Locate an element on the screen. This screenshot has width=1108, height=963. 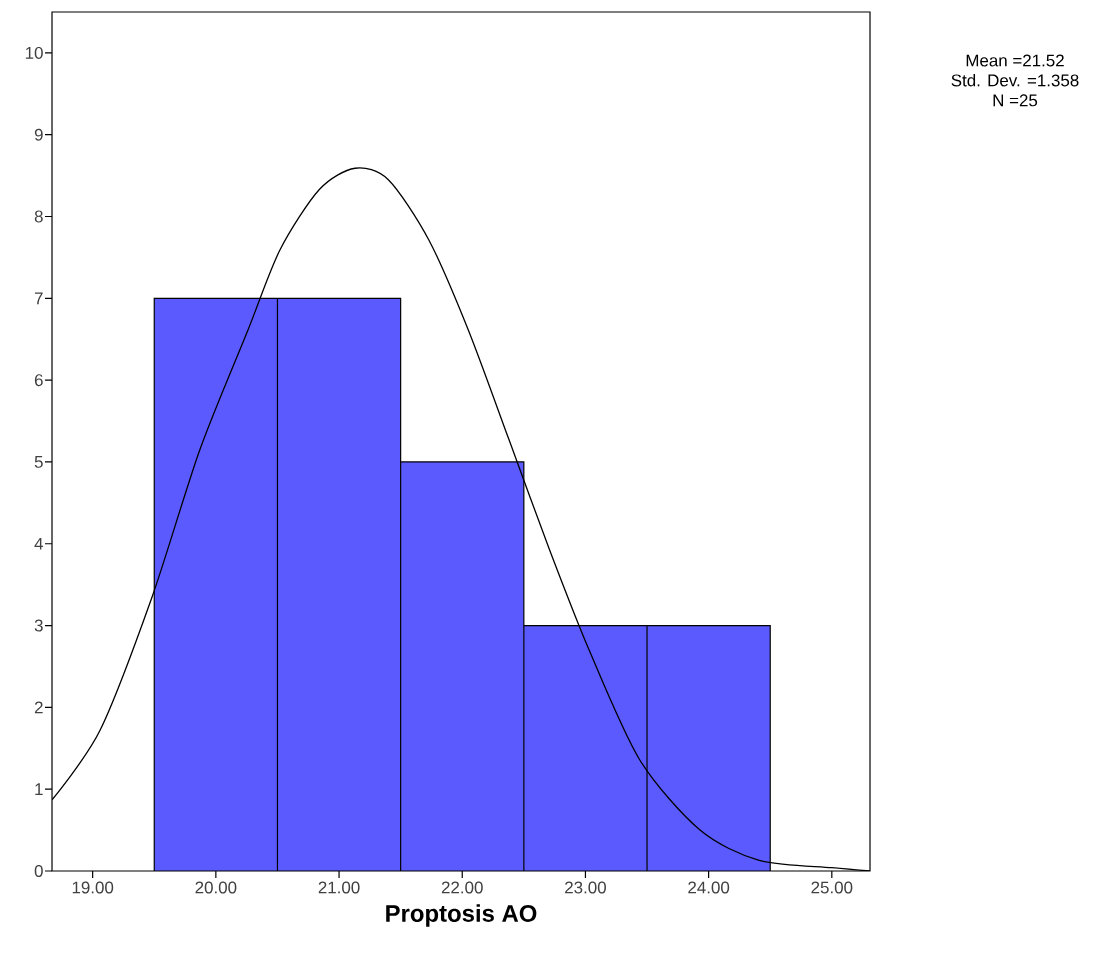
x-tick-label: 25.00 is located at coordinates (832, 887).